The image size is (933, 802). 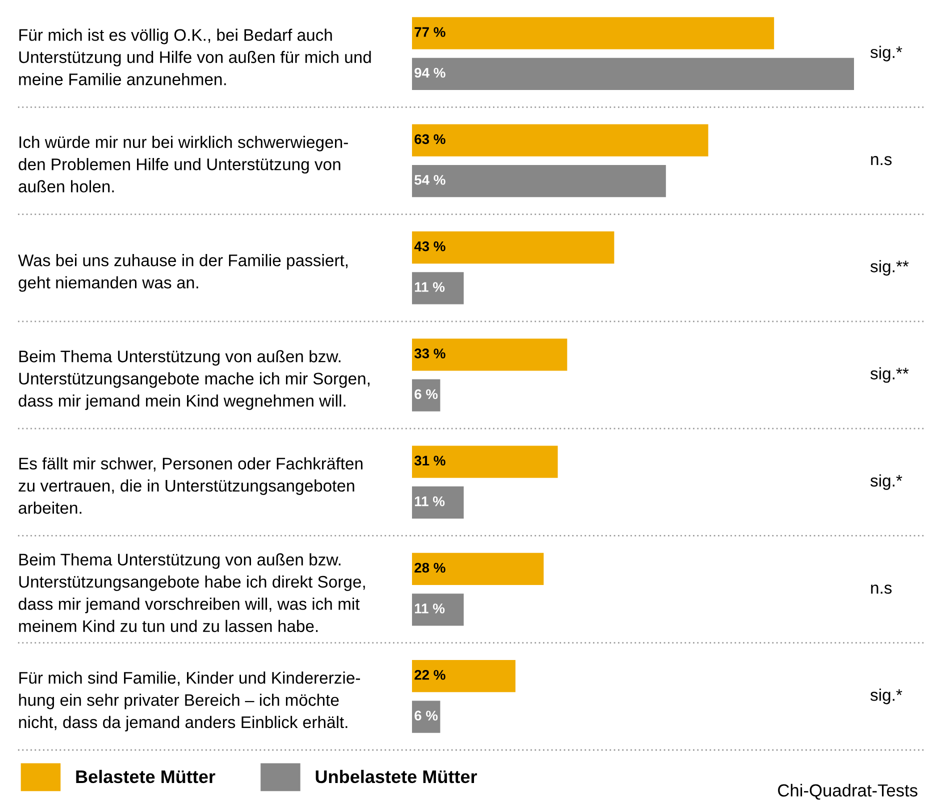 What do you see at coordinates (195, 57) in the screenshot?
I see `y-tick-label: Für mich ist es völlig O.K., bei Bedarf auch Unterstützung und Hilfe von außen für mich und meine Familie anzunehmen.` at bounding box center [195, 57].